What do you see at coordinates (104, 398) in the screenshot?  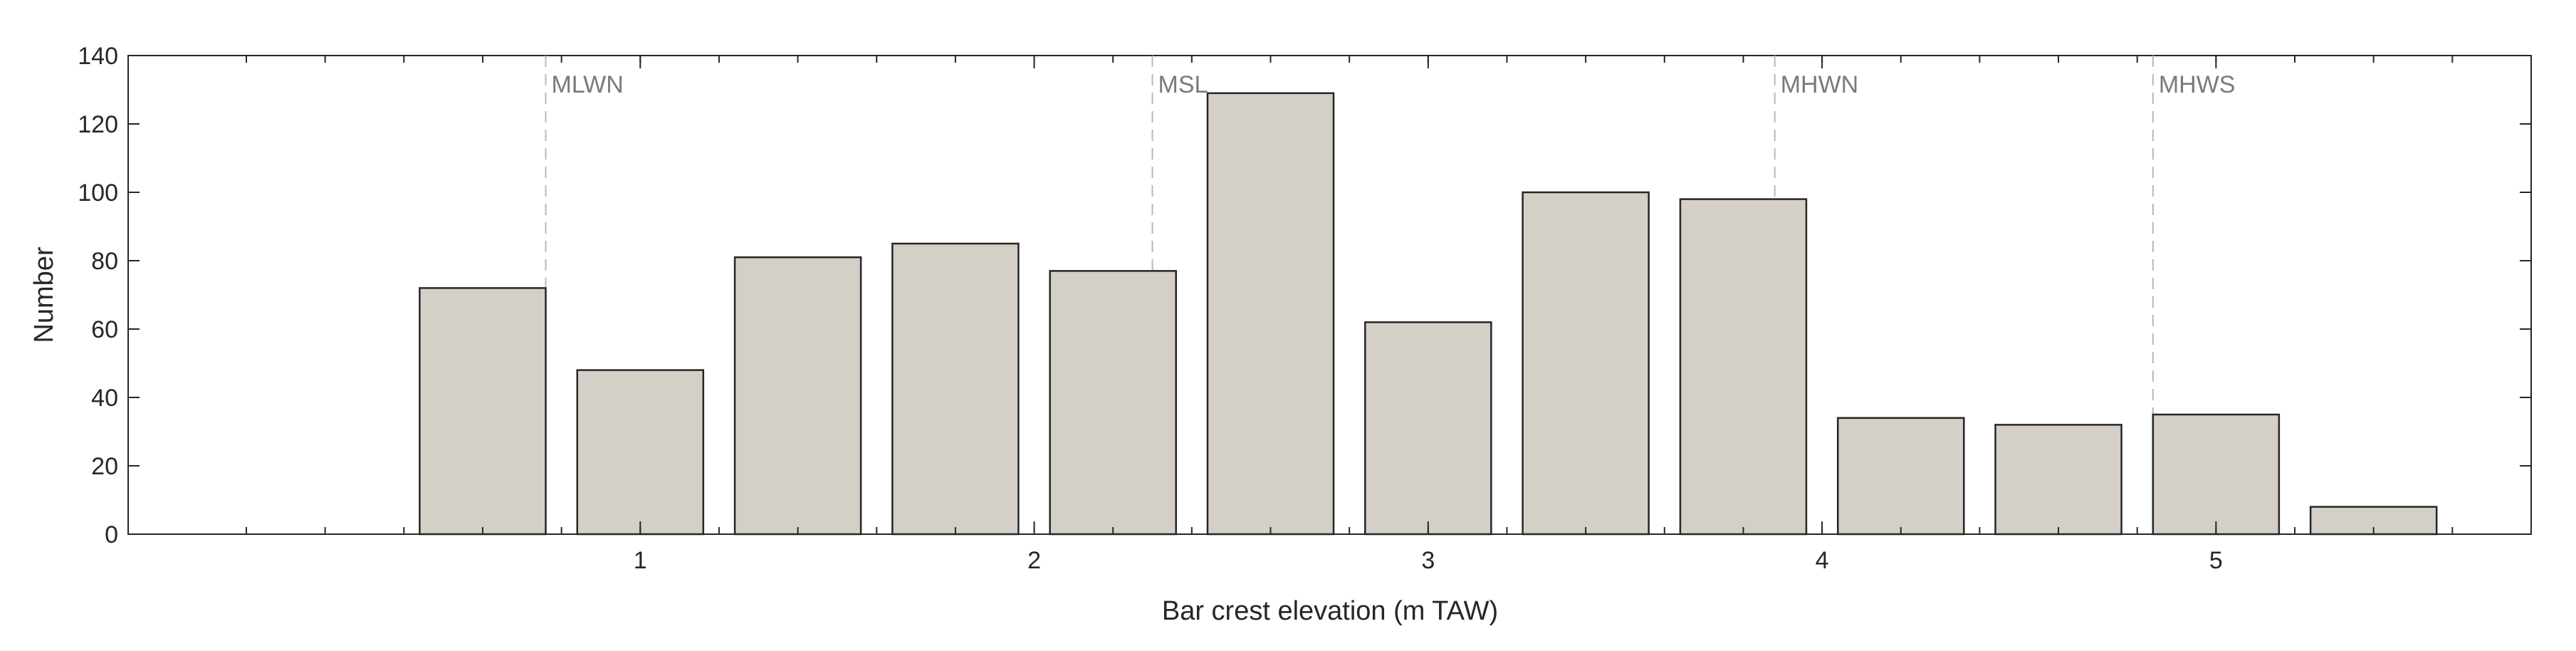 I see `y-tick-label: 40` at bounding box center [104, 398].